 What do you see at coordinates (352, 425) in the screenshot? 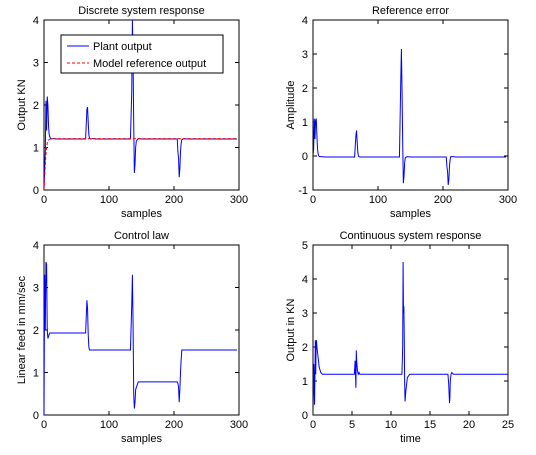
I see `x-tick-label: 5` at bounding box center [352, 425].